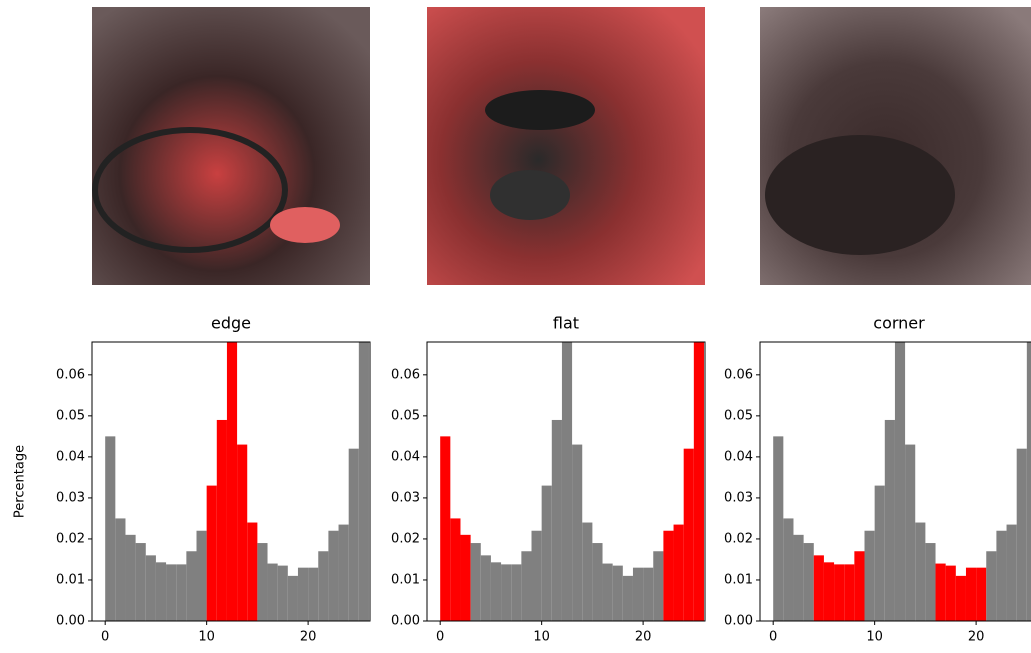 This screenshot has width=1031, height=653. I want to click on flat-image, so click(566, 146).